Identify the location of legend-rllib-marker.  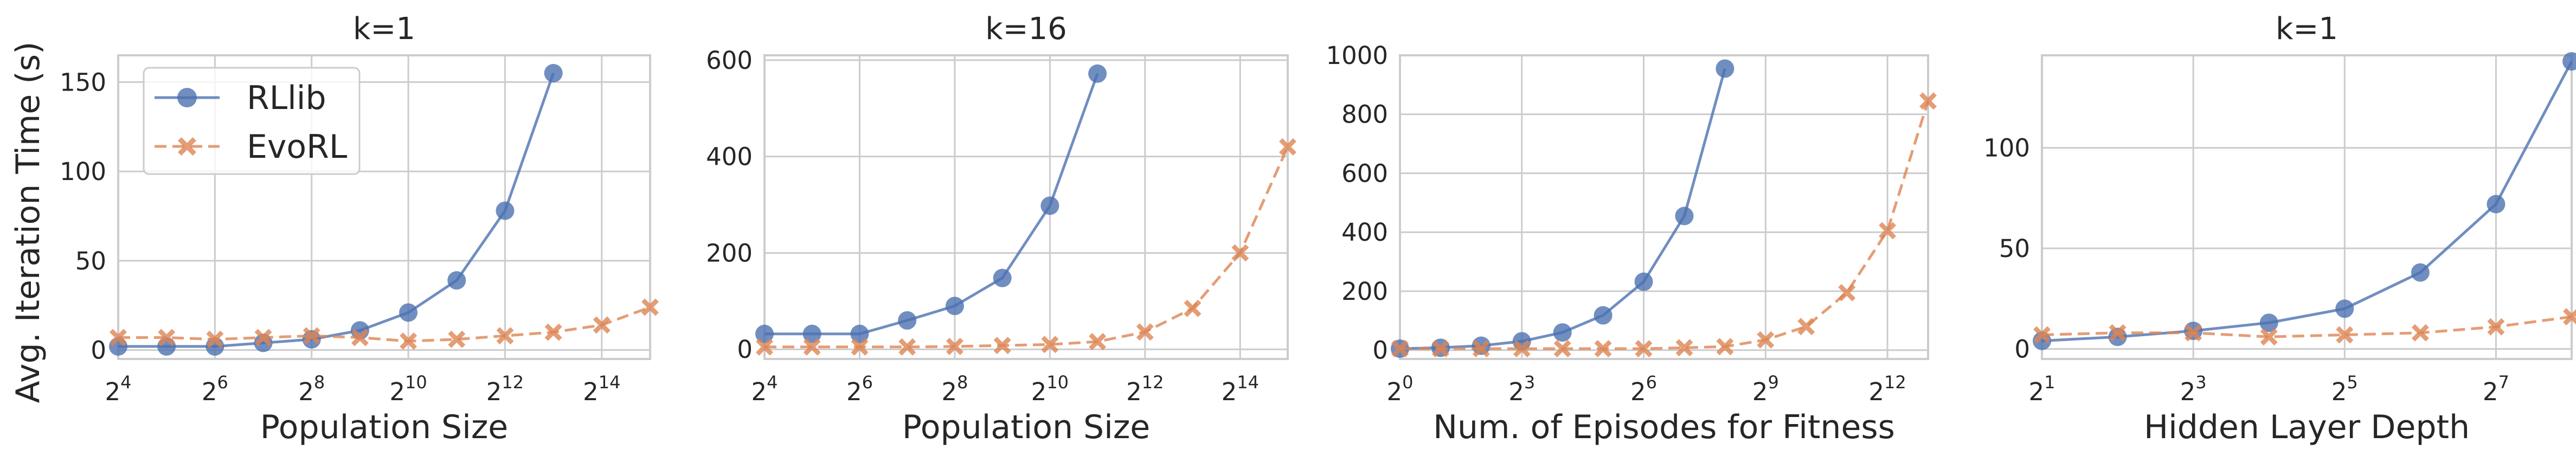
(187, 97).